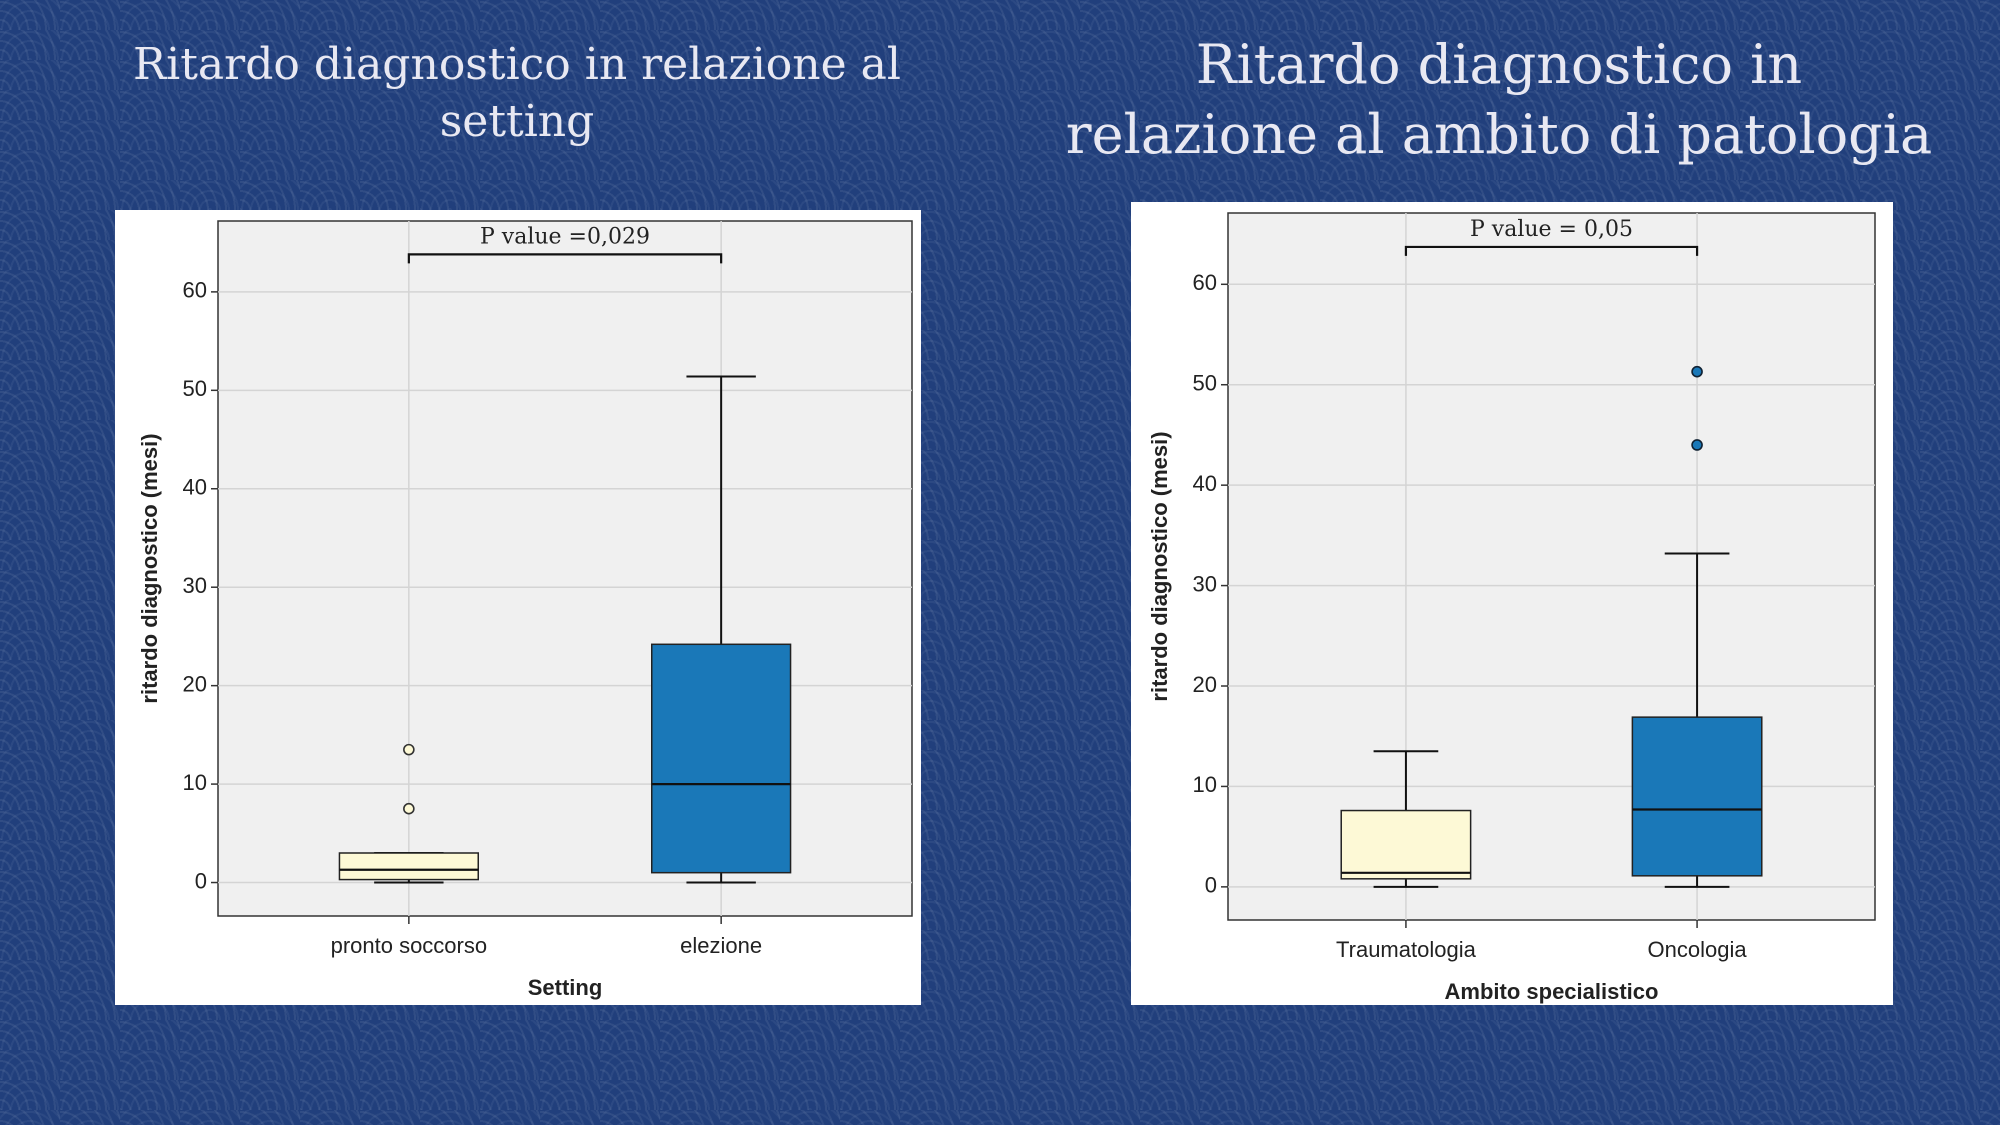 The height and width of the screenshot is (1125, 2000). What do you see at coordinates (409, 945) in the screenshot?
I see `x-tick-label: pronto soccorso` at bounding box center [409, 945].